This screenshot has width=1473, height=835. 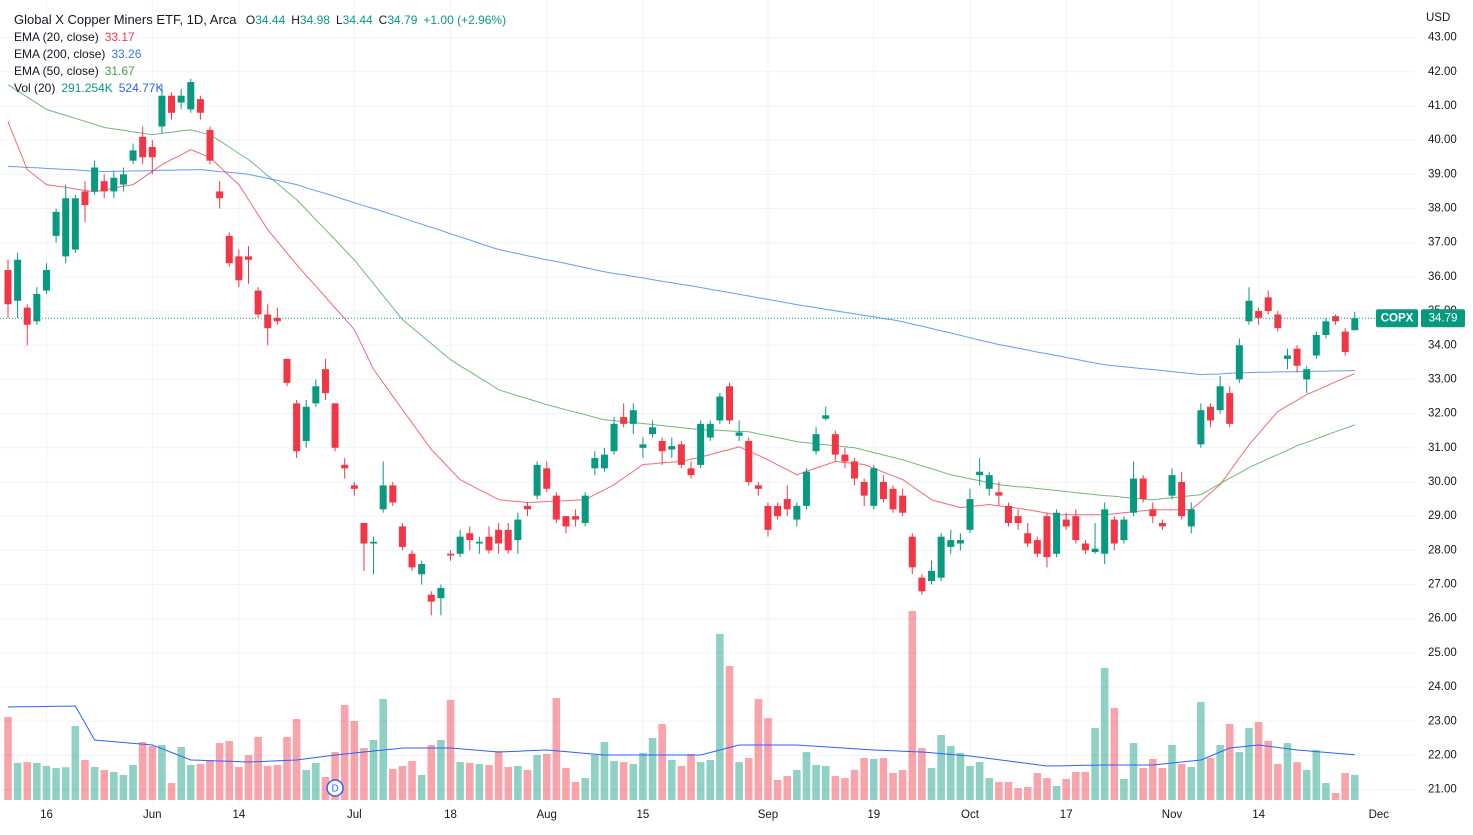 What do you see at coordinates (1442, 209) in the screenshot?
I see `y-tick-label: 38.00` at bounding box center [1442, 209].